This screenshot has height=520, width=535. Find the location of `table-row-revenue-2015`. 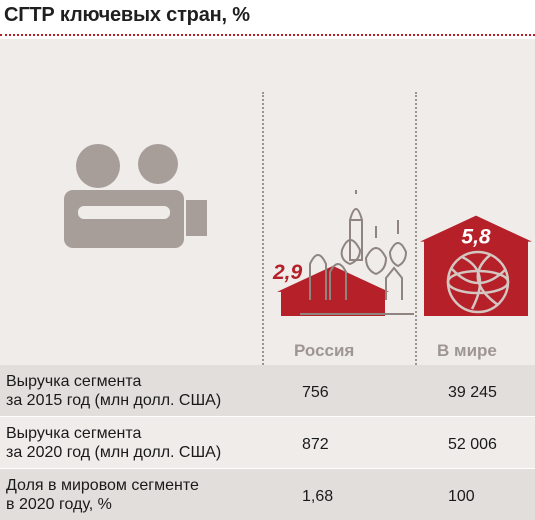

table-row-revenue-2015 is located at coordinates (267, 390).